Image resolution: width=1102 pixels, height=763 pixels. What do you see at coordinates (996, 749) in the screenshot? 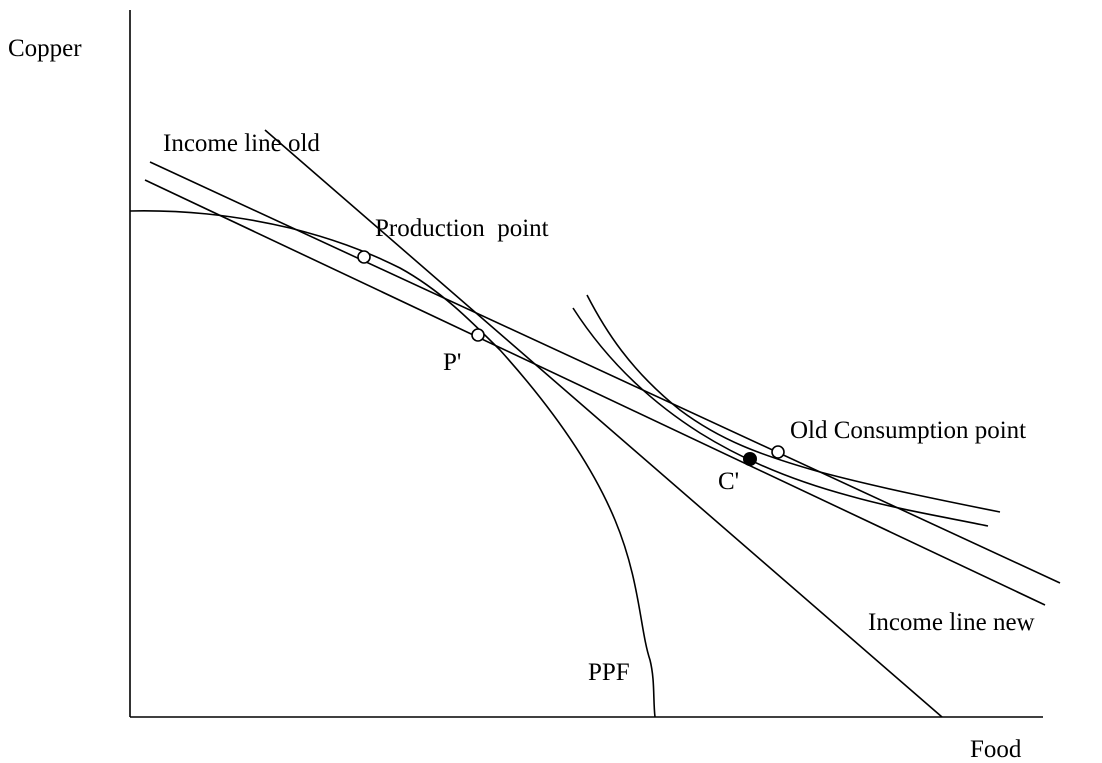
I see `x-axis-label: Food` at bounding box center [996, 749].